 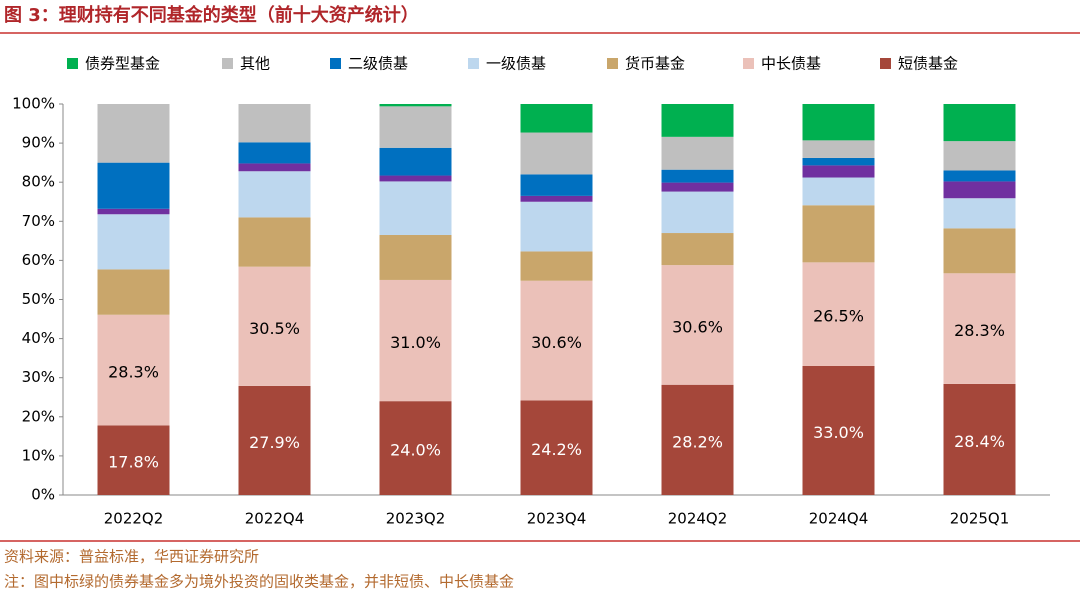 I want to click on y-tick-label: 0%, so click(x=43, y=495).